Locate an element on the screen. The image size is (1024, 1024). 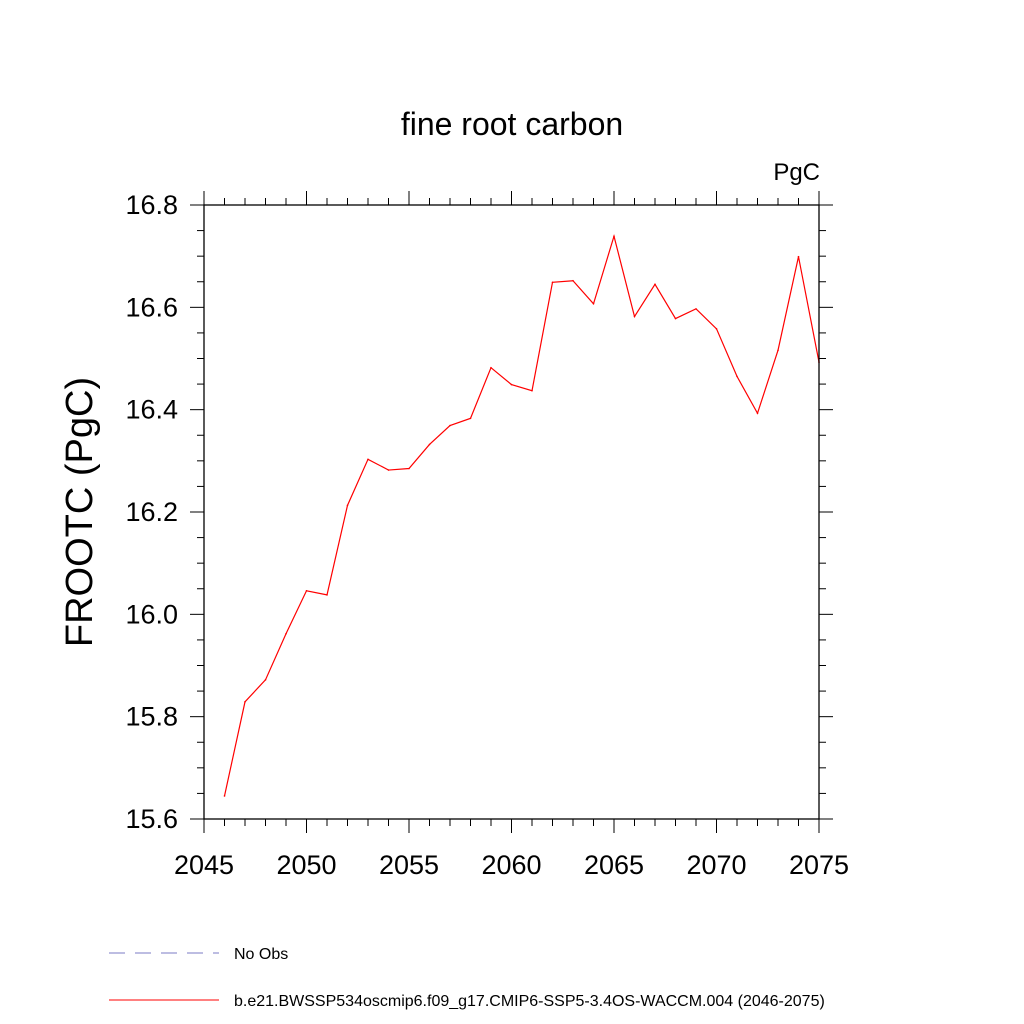
x-tick-label: 2045 is located at coordinates (204, 865).